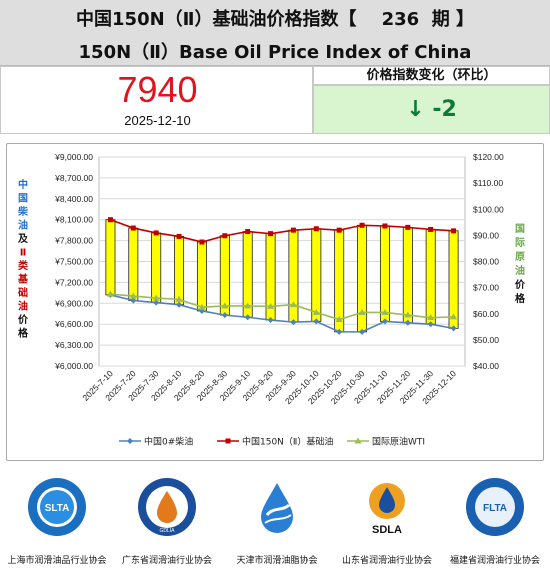 This screenshot has height=571, width=550. I want to click on right-tick-label: $80.00, so click(486, 262).